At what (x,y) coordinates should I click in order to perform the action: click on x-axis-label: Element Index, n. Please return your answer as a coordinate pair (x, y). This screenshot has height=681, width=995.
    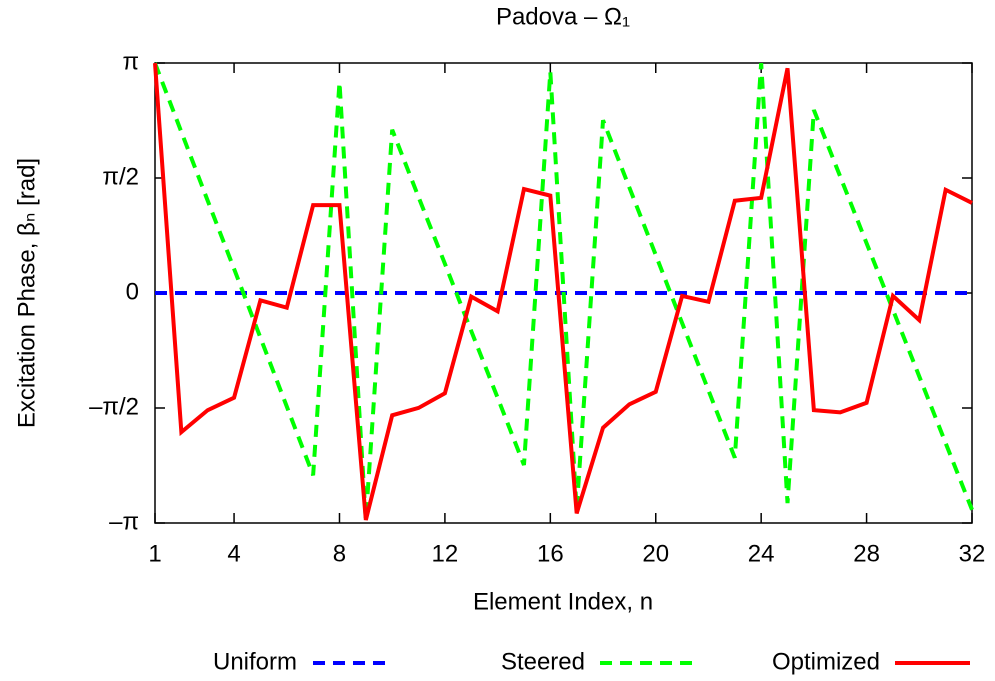
    Looking at the image, I should click on (563, 601).